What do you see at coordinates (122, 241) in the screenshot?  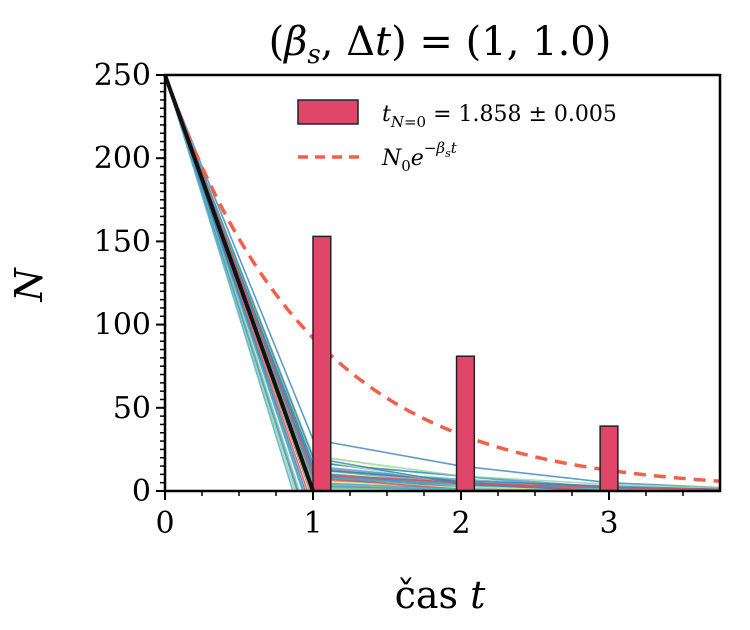 I see `y-tick-label: 150` at bounding box center [122, 241].